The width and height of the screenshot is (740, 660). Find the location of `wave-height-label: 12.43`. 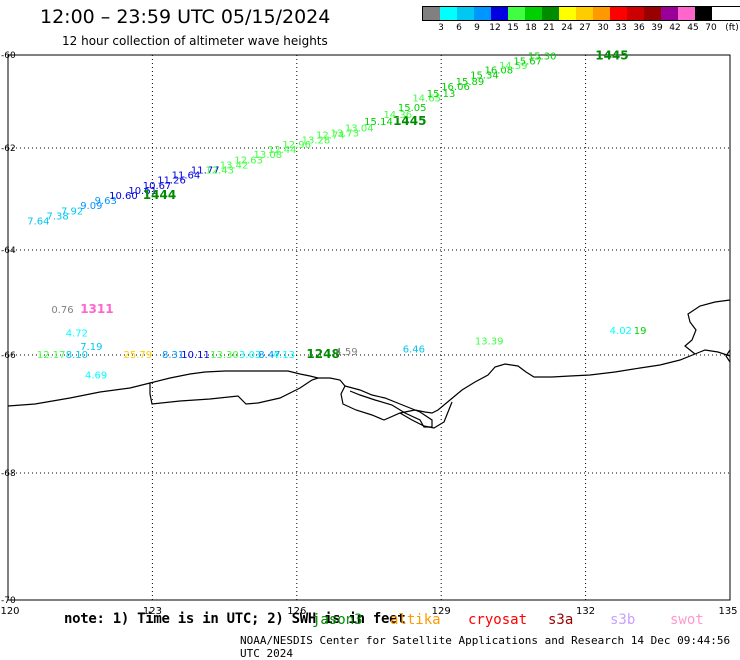

wave-height-label: 12.43 is located at coordinates (219, 171).